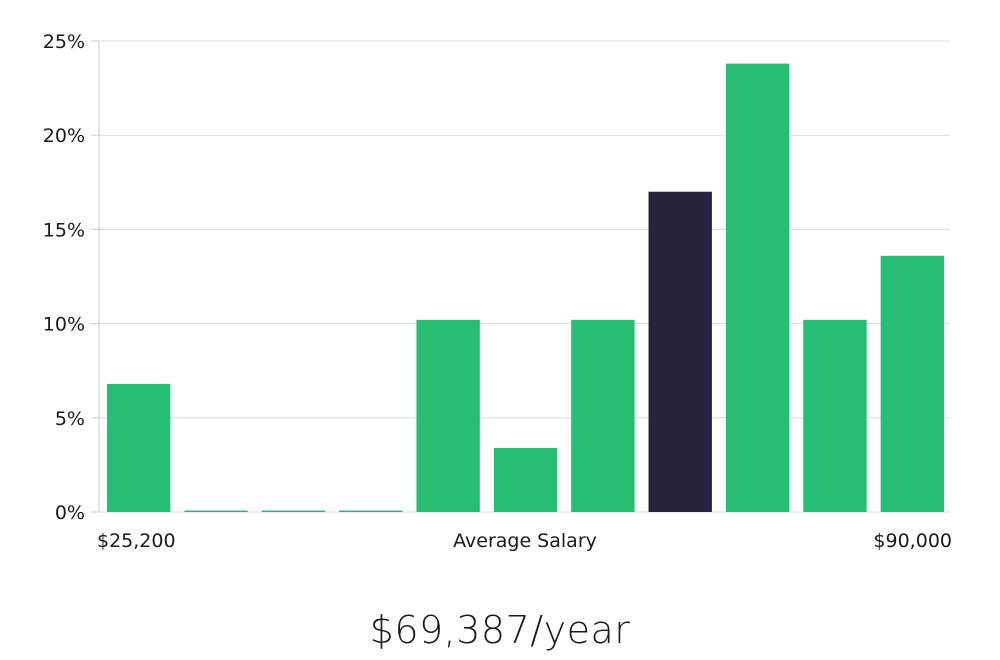 The height and width of the screenshot is (660, 1000). What do you see at coordinates (70, 513) in the screenshot?
I see `y-tick-label: 0%` at bounding box center [70, 513].